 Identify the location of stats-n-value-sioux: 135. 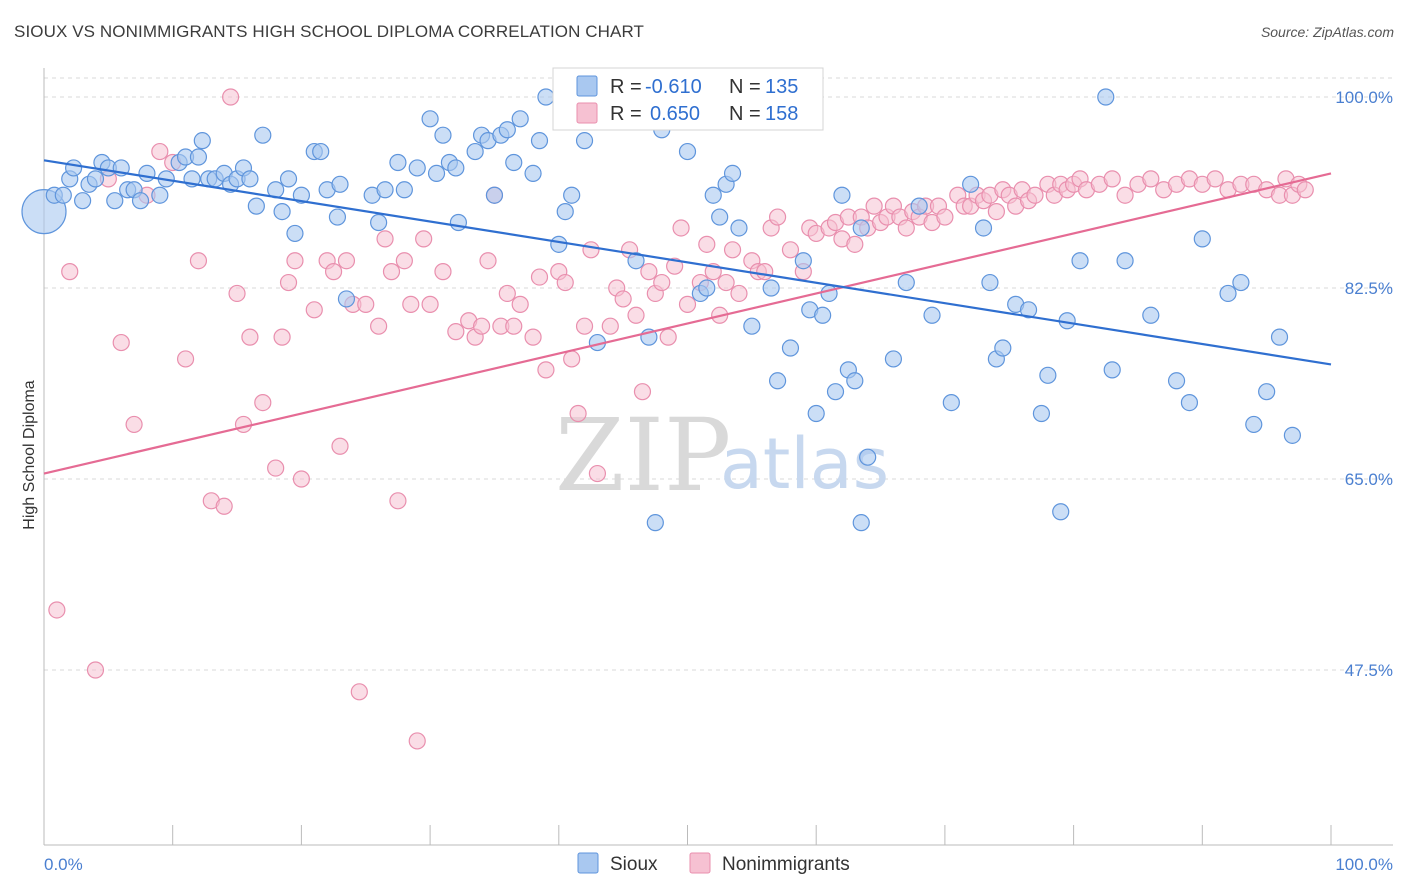
(781, 87).